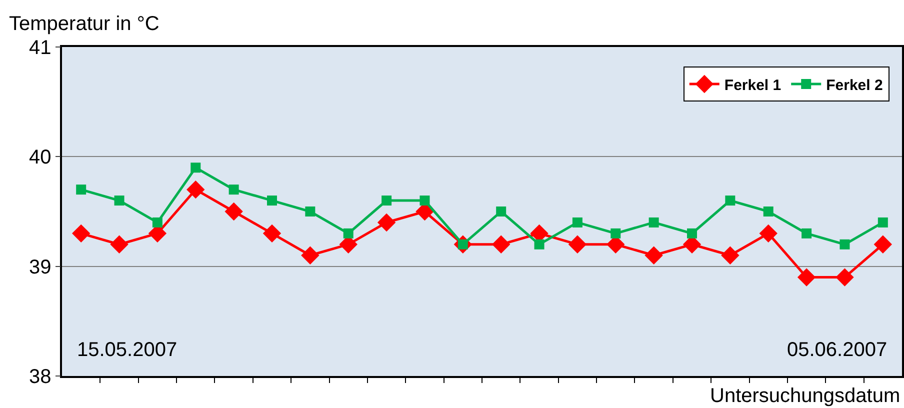 The width and height of the screenshot is (904, 408). I want to click on y-axis-title: Temperatur in °C, so click(84, 24).